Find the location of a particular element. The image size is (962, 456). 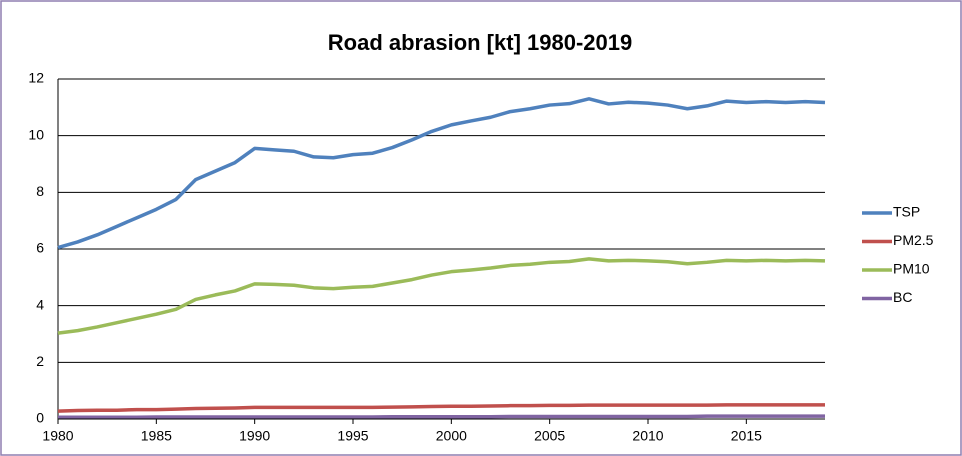

legend-label: PM10 is located at coordinates (911, 269).